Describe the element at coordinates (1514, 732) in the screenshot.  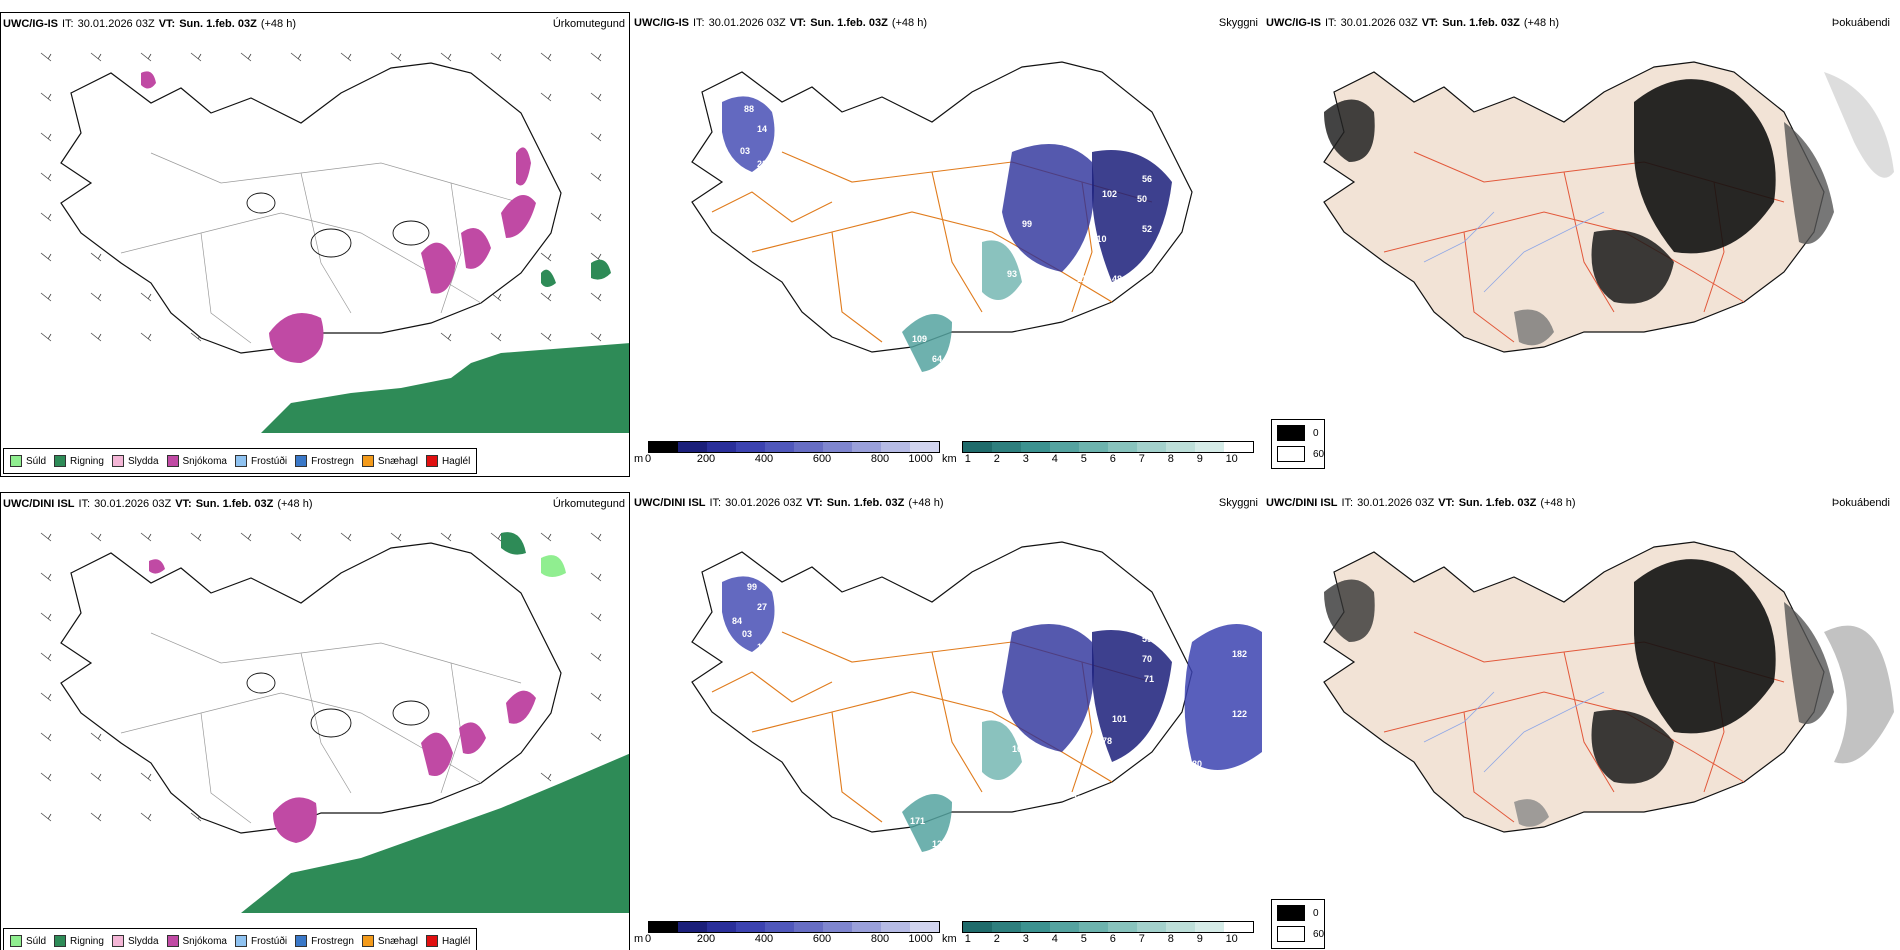
I see `rivers` at that location.